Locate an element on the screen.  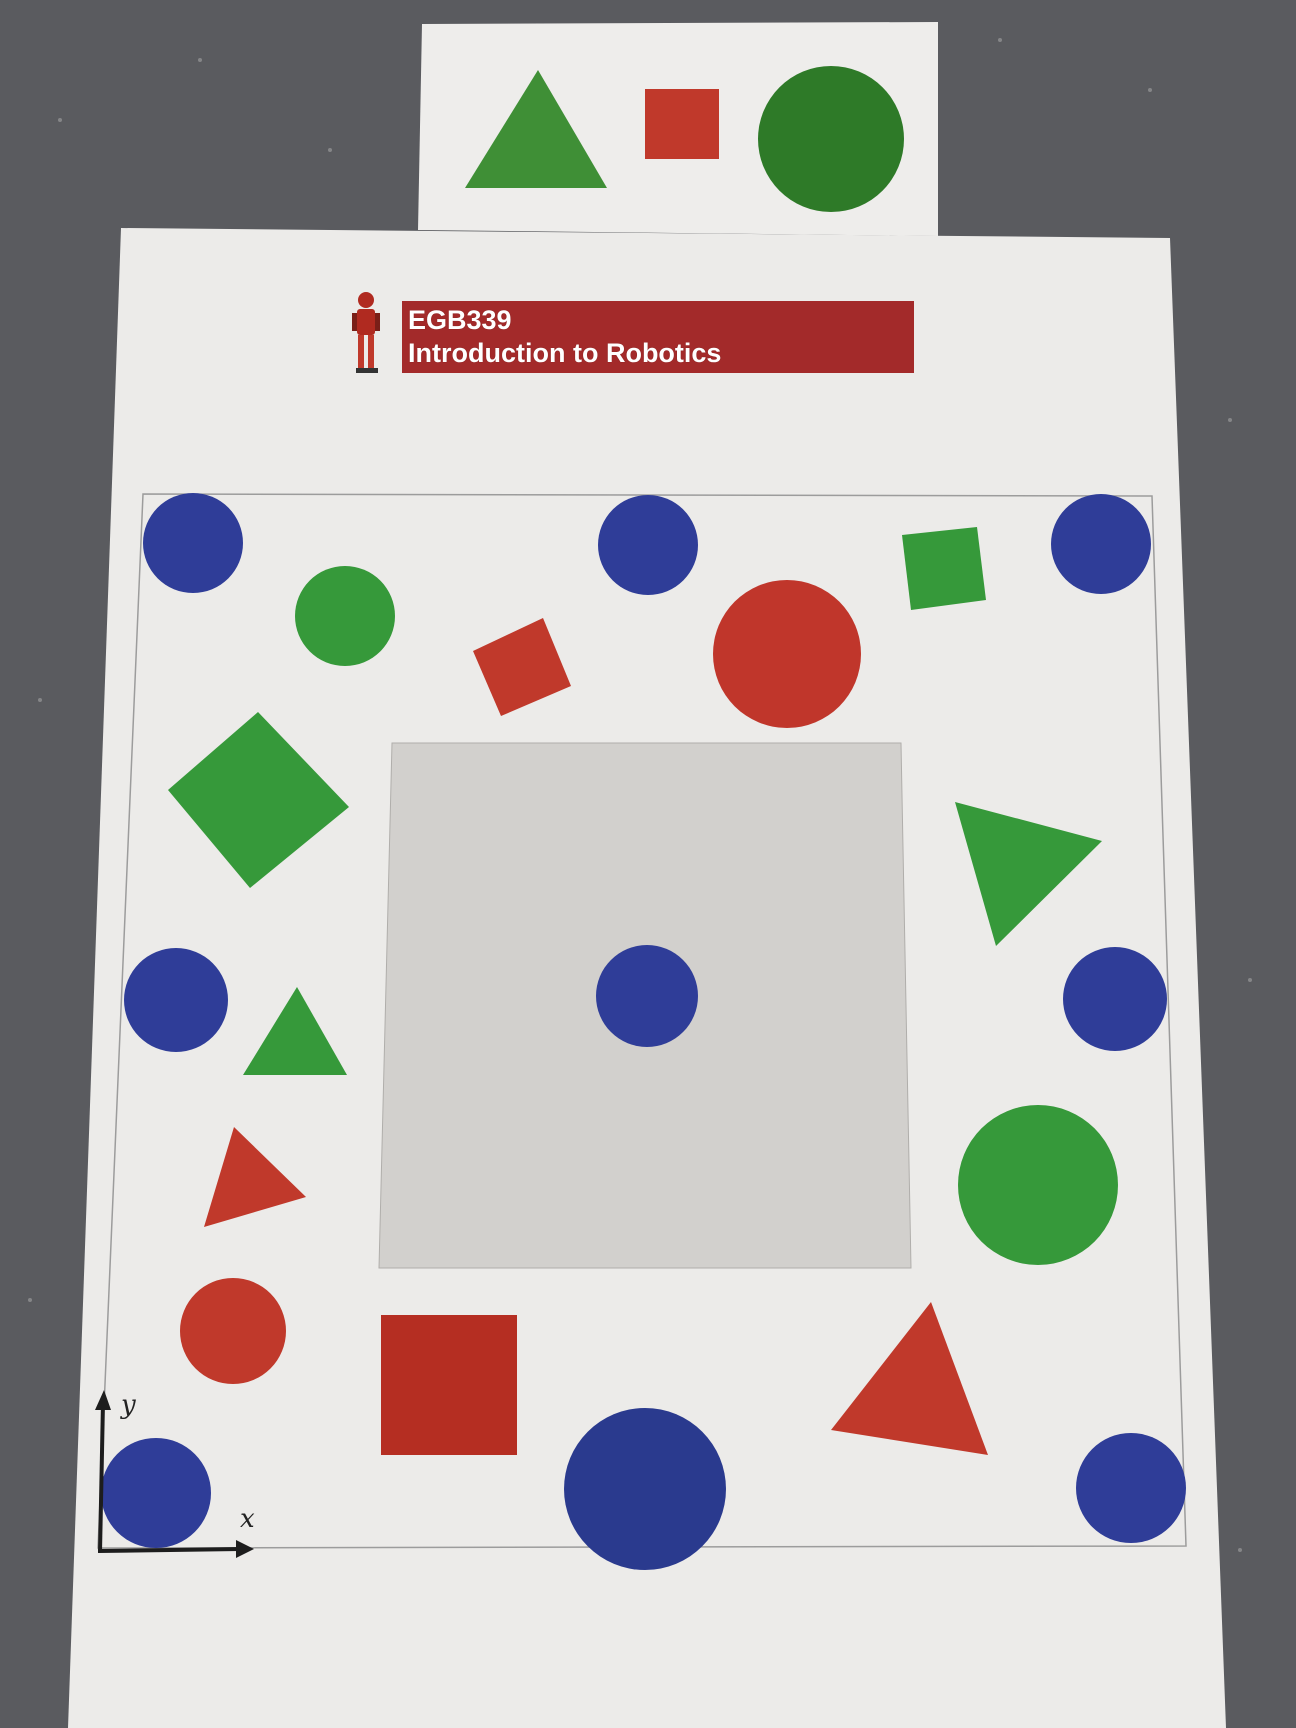
target-shapes is located at coordinates (684, 139).